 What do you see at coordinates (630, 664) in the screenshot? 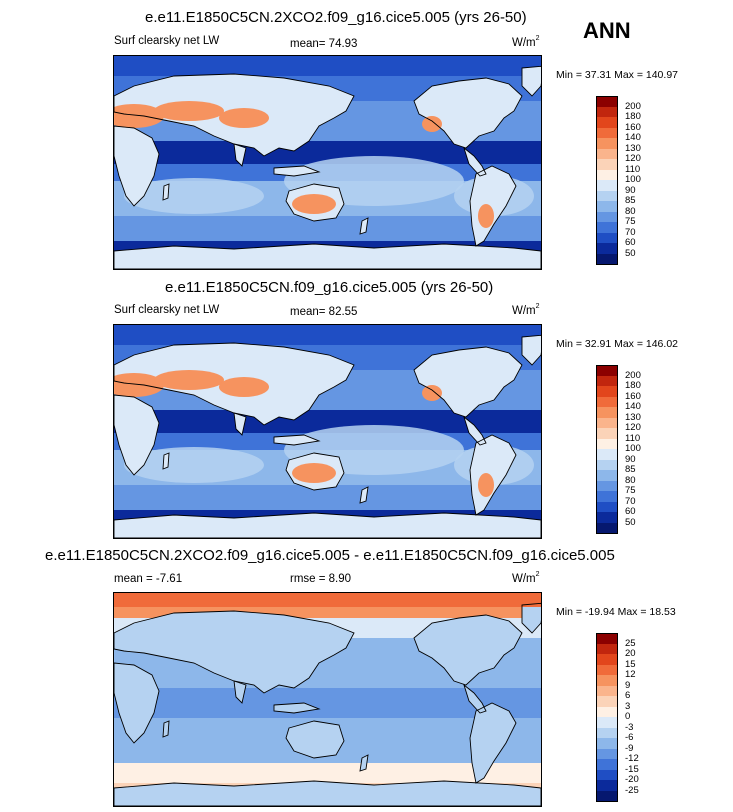
I see `colorbar-tick-label: 15` at bounding box center [630, 664].